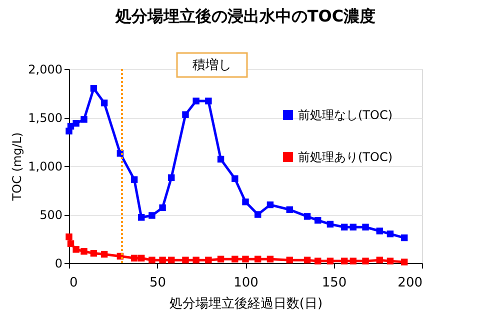  Describe the element at coordinates (45, 167) in the screenshot. I see `y-tick-label: 1,000` at that location.